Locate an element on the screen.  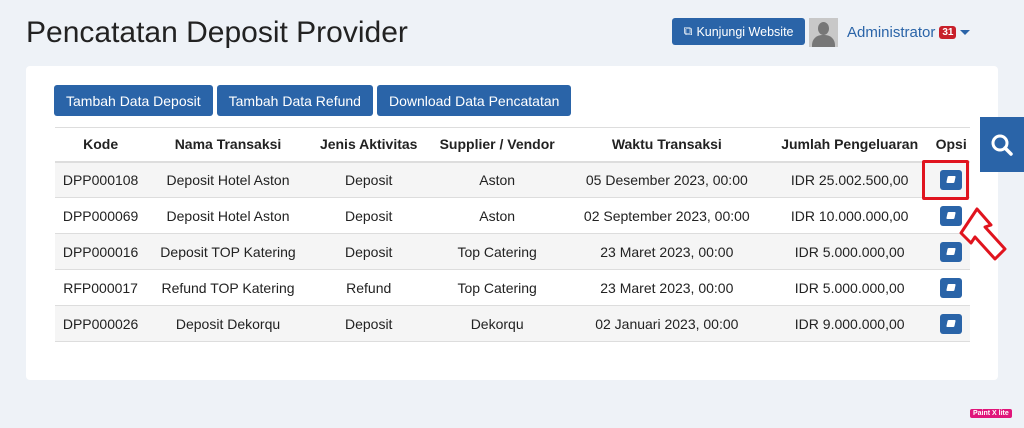
download-button: Download Data Pencatatan is located at coordinates (474, 100).